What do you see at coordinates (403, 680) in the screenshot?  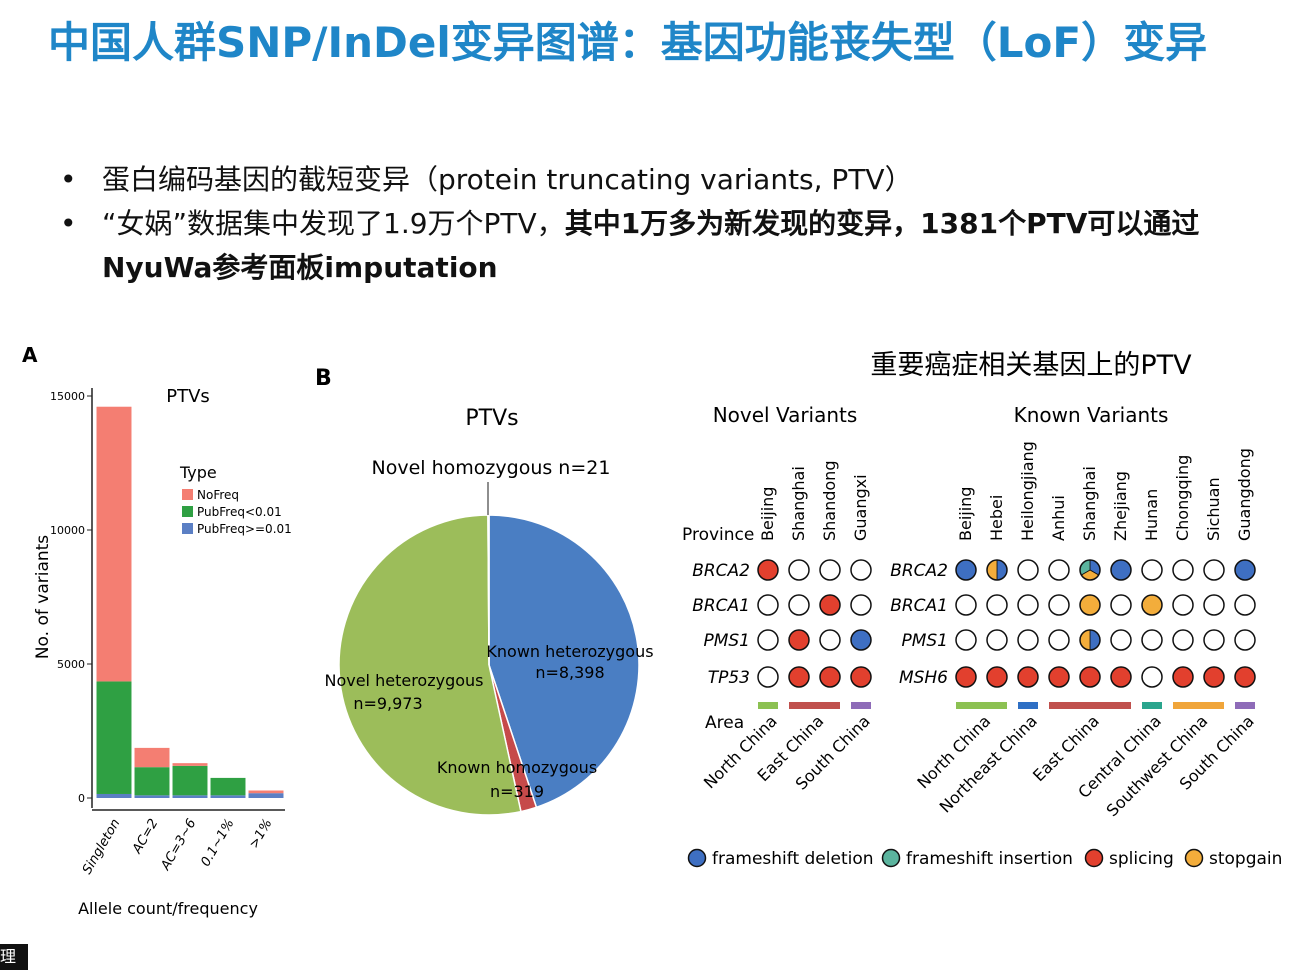 I see `pie-label-novel-het: Novel heterozygous` at bounding box center [403, 680].